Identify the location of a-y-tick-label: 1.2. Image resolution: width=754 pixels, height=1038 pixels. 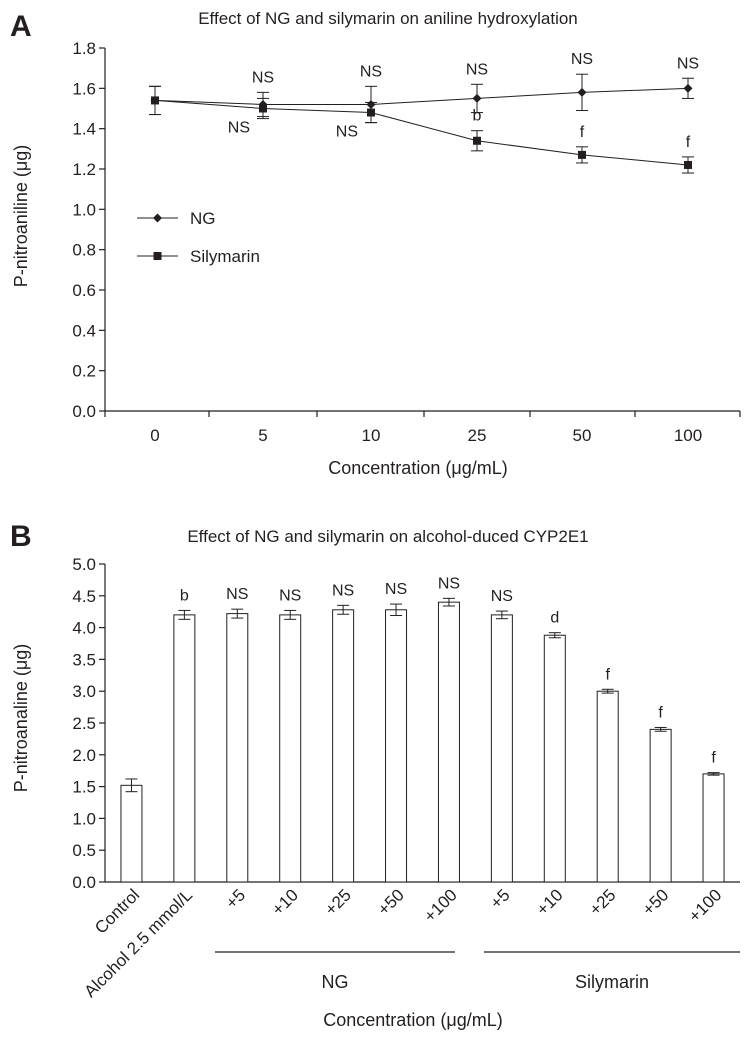
(84, 169).